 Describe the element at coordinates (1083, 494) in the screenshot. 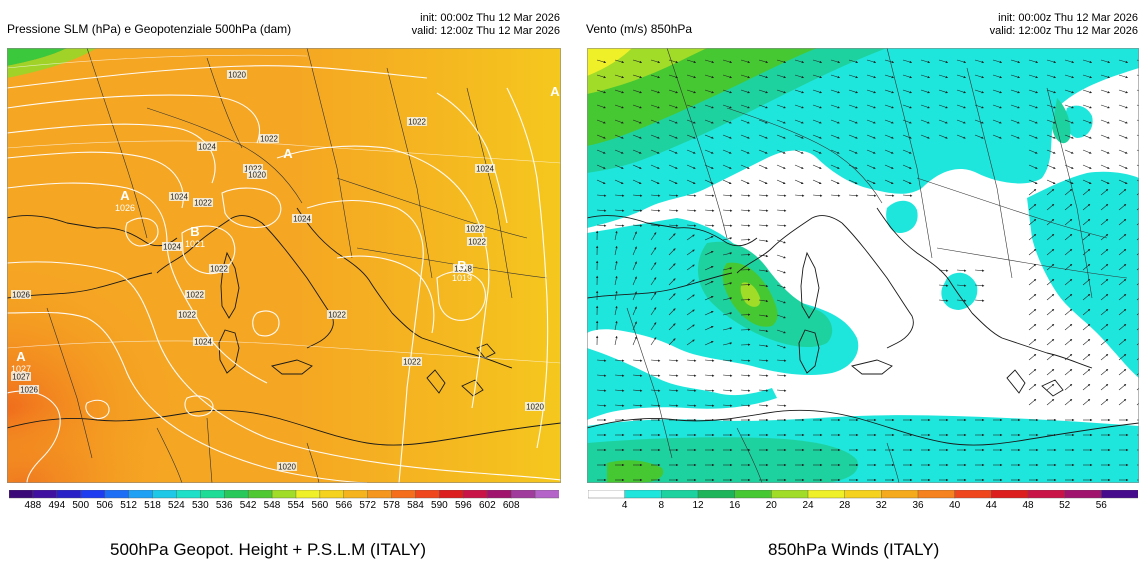

I see `wind-colorbar-segment` at that location.